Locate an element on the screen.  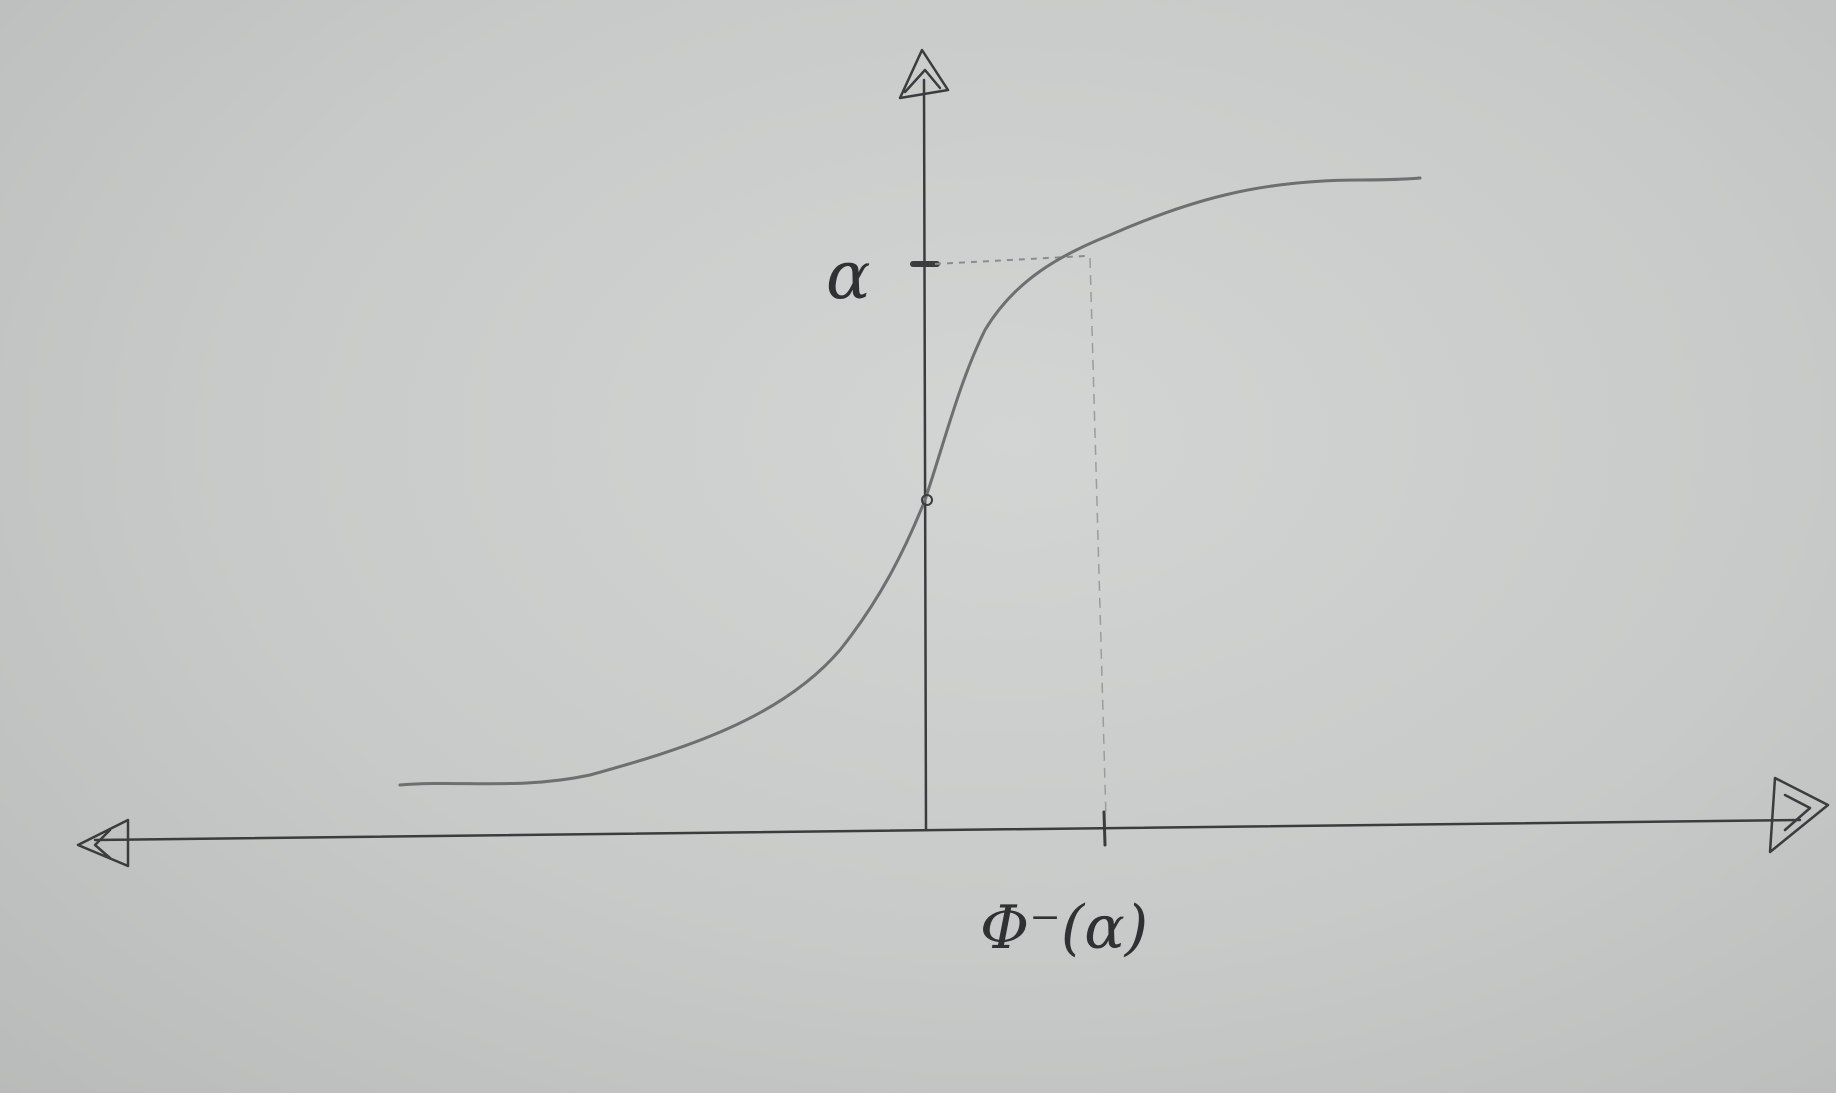
x-axis-left-arrowhead is located at coordinates (103, 843).